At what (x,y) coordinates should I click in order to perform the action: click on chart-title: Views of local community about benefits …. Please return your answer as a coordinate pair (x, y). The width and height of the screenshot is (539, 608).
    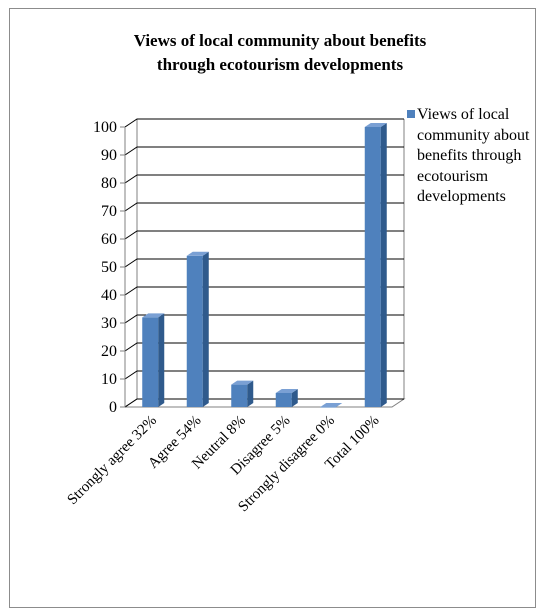
    Looking at the image, I should click on (280, 52).